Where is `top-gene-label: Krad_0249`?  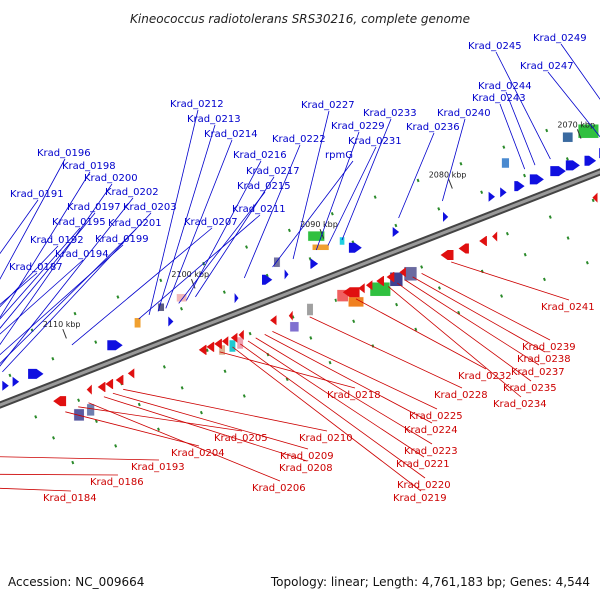 top-gene-label: Krad_0249 is located at coordinates (560, 38).